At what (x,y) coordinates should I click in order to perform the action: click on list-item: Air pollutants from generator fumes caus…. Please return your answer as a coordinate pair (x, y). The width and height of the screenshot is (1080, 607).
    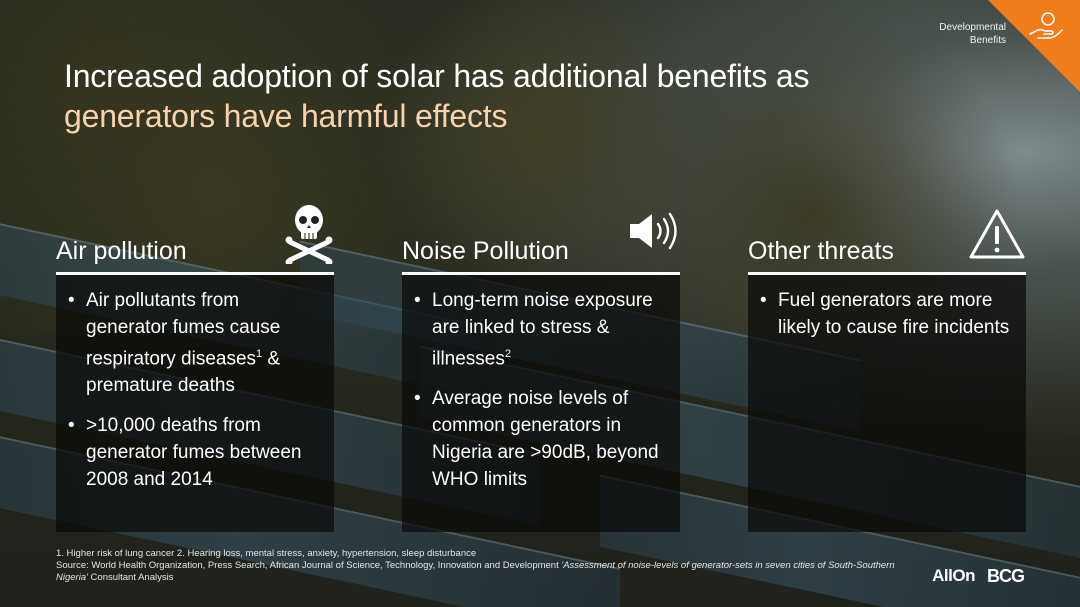
    Looking at the image, I should click on (196, 343).